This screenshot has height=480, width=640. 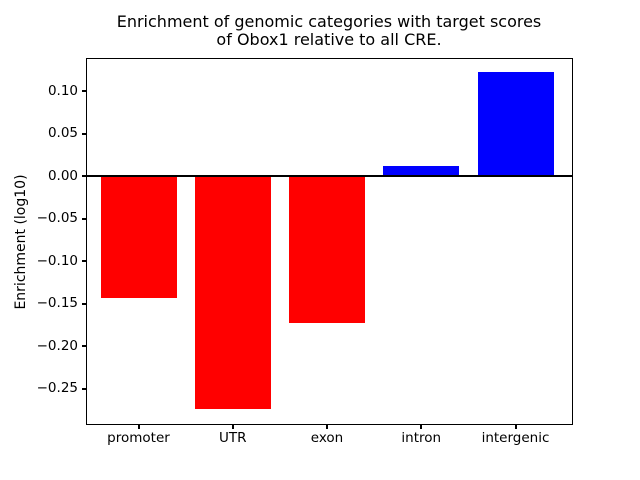 What do you see at coordinates (327, 250) in the screenshot?
I see `bar-exon` at bounding box center [327, 250].